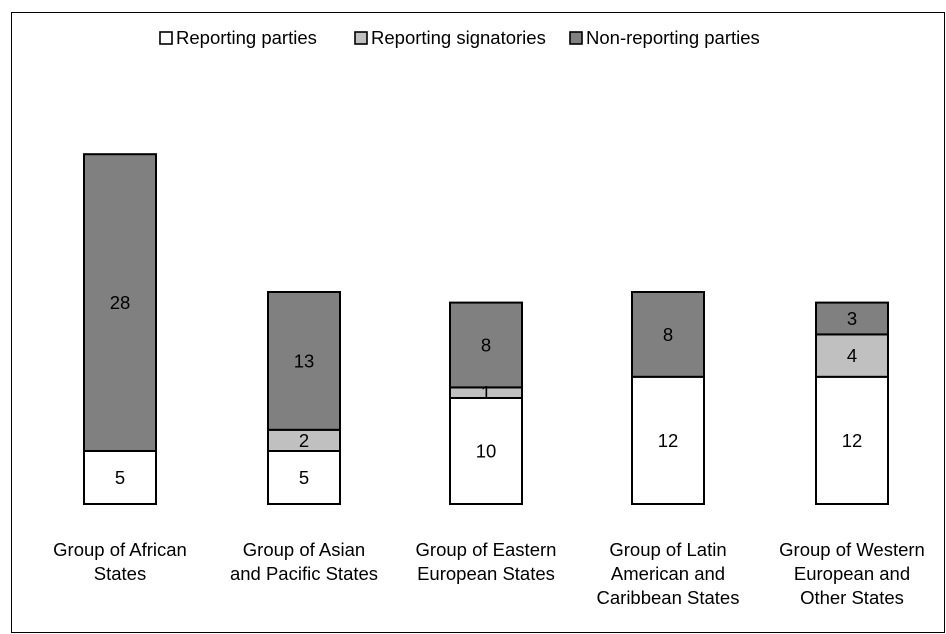  I want to click on data-label: 28, so click(120, 302).